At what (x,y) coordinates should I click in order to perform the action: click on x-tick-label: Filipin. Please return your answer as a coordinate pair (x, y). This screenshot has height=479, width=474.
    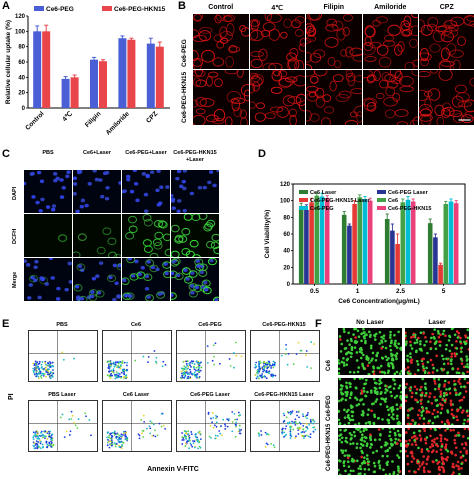
    Looking at the image, I should click on (93, 119).